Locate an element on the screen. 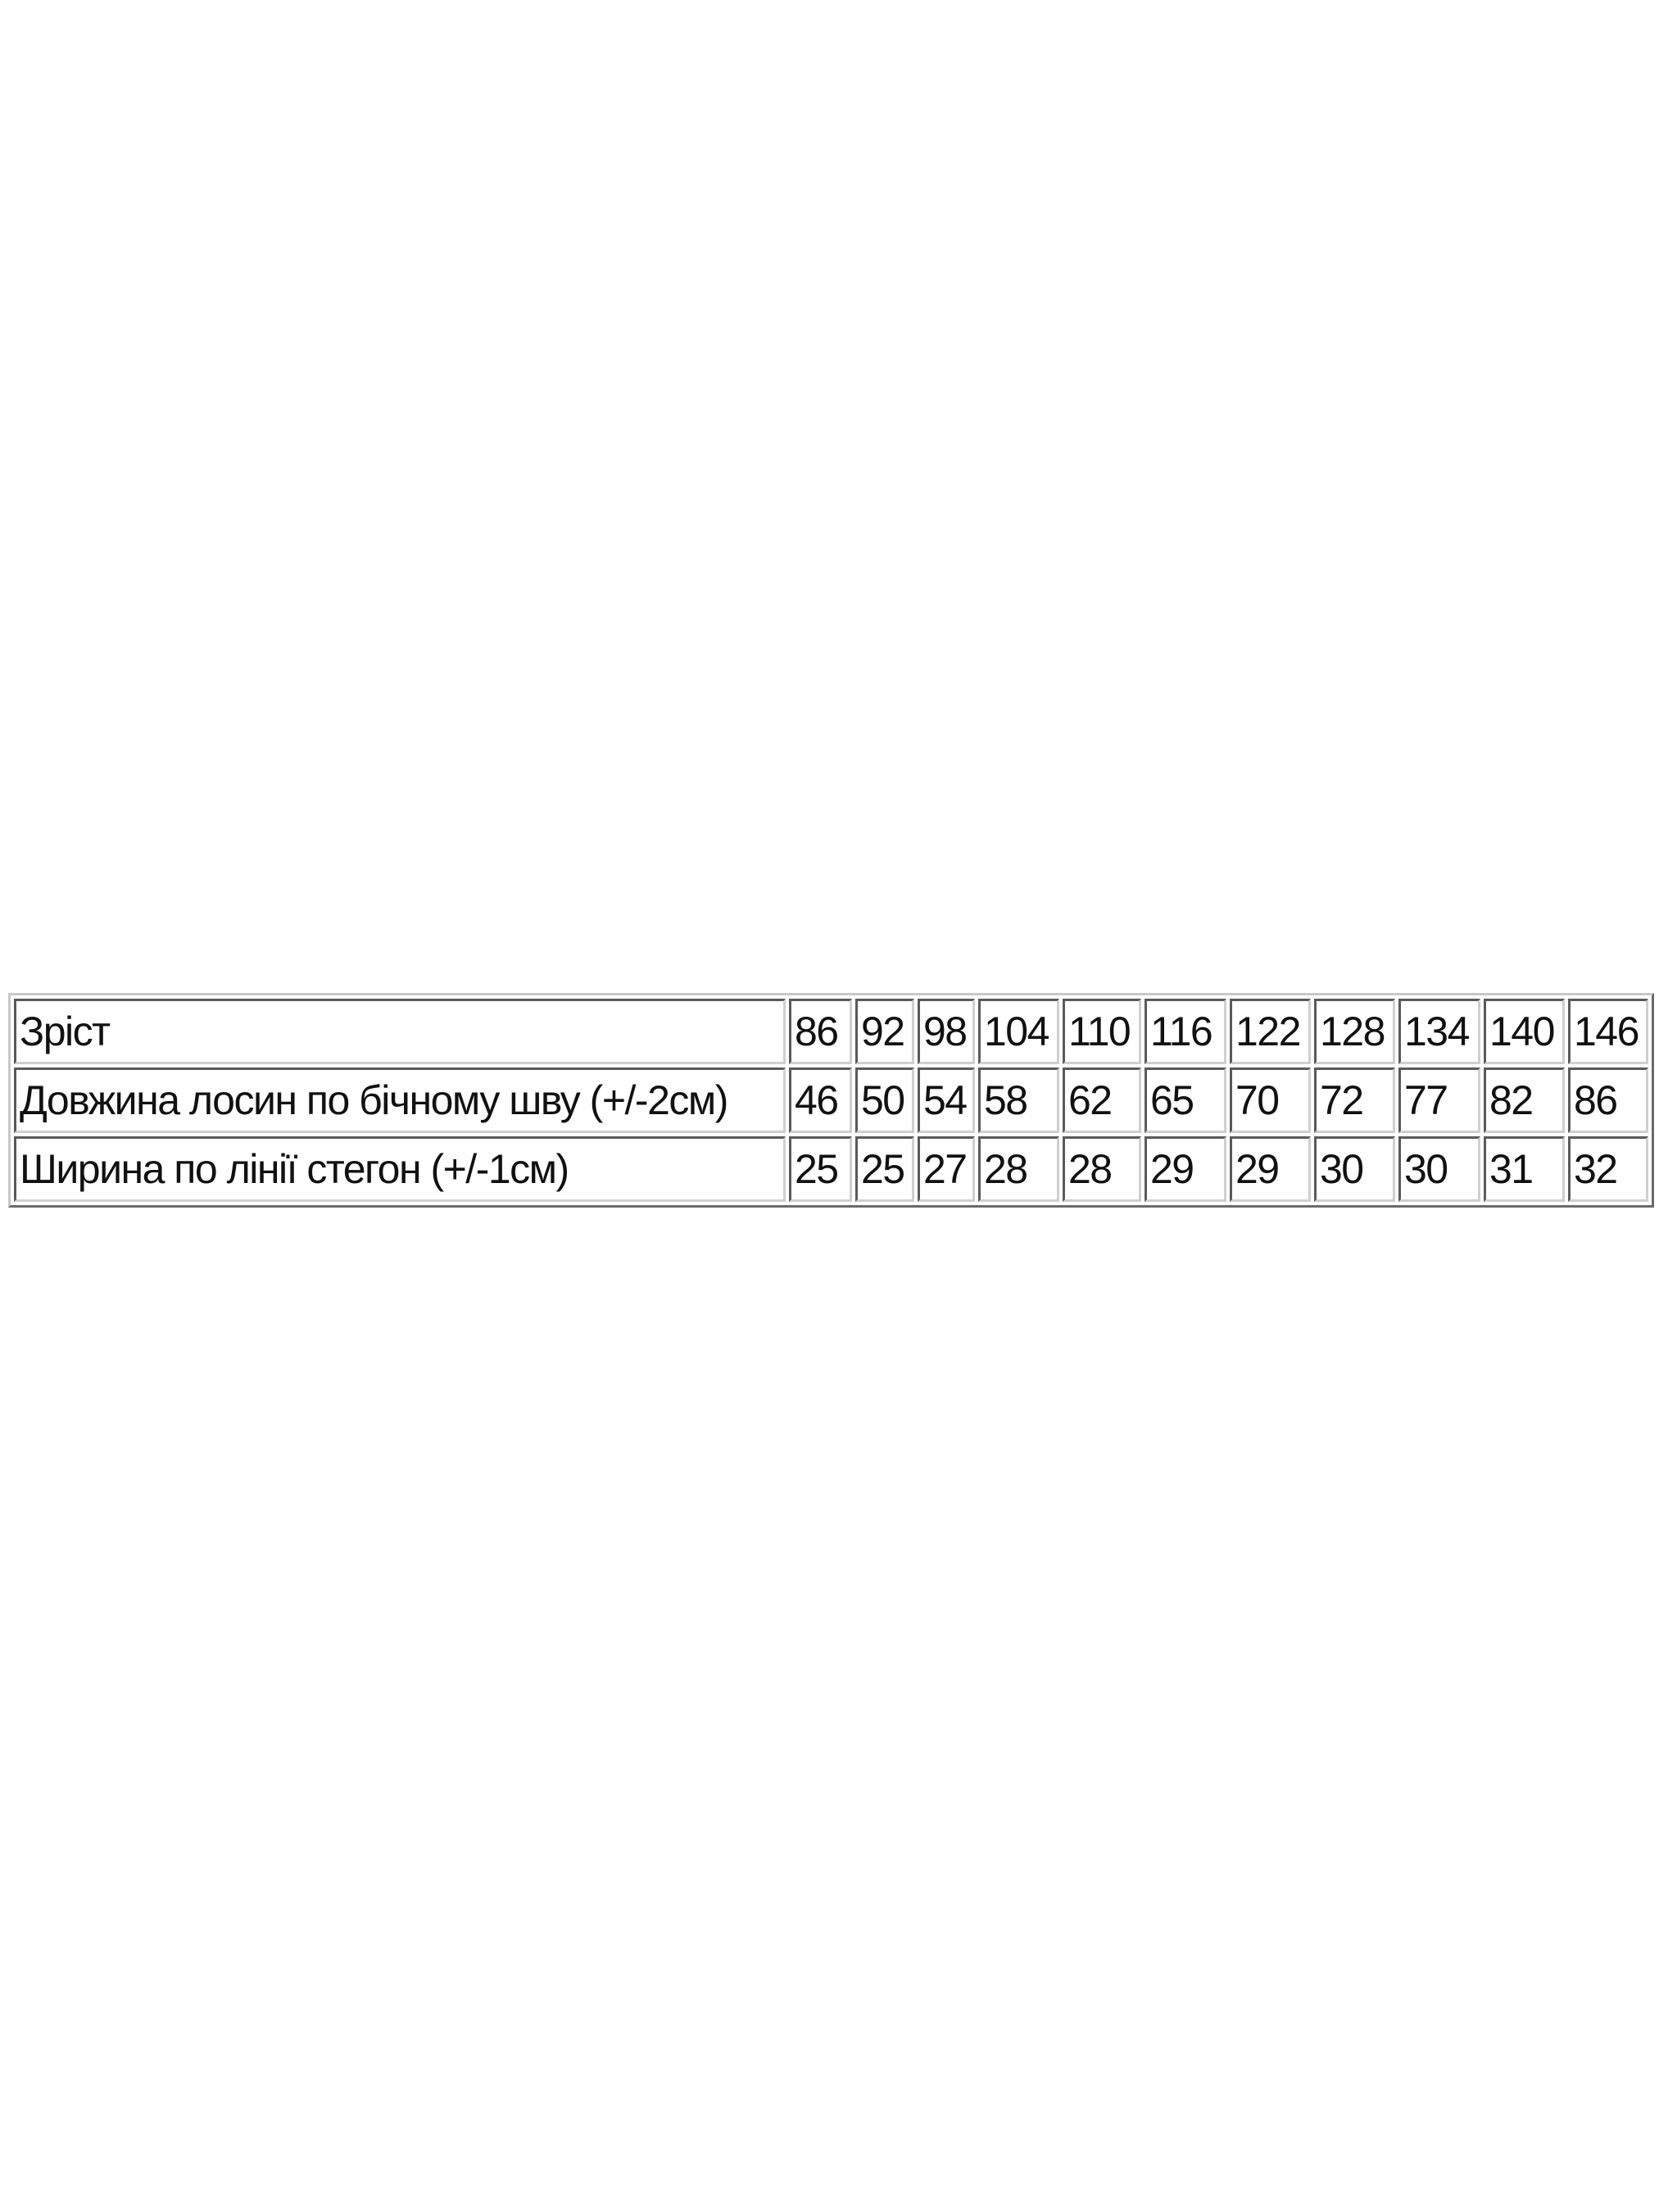 The image size is (1659, 2212). table-cell: 54 is located at coordinates (946, 1100).